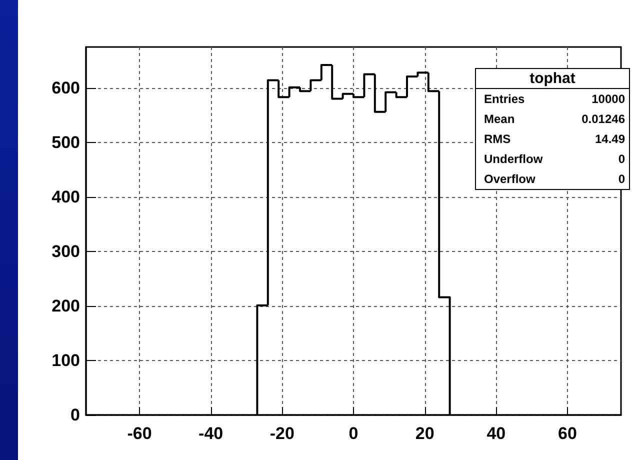 This screenshot has width=635, height=460. I want to click on annotation: Underflow, so click(513, 159).